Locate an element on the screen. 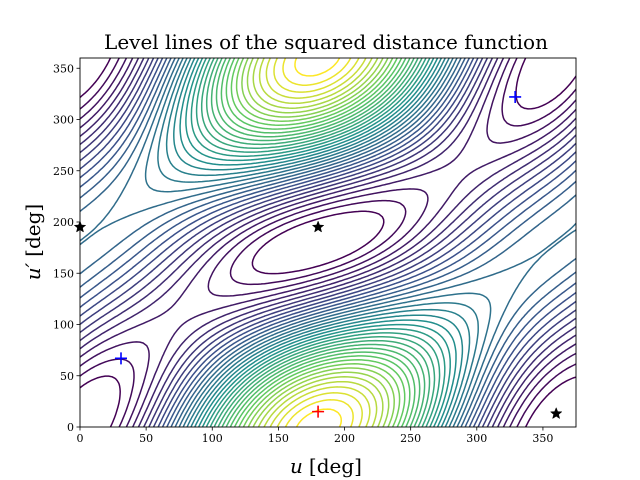  x-axis-label: u [deg] is located at coordinates (326, 466).